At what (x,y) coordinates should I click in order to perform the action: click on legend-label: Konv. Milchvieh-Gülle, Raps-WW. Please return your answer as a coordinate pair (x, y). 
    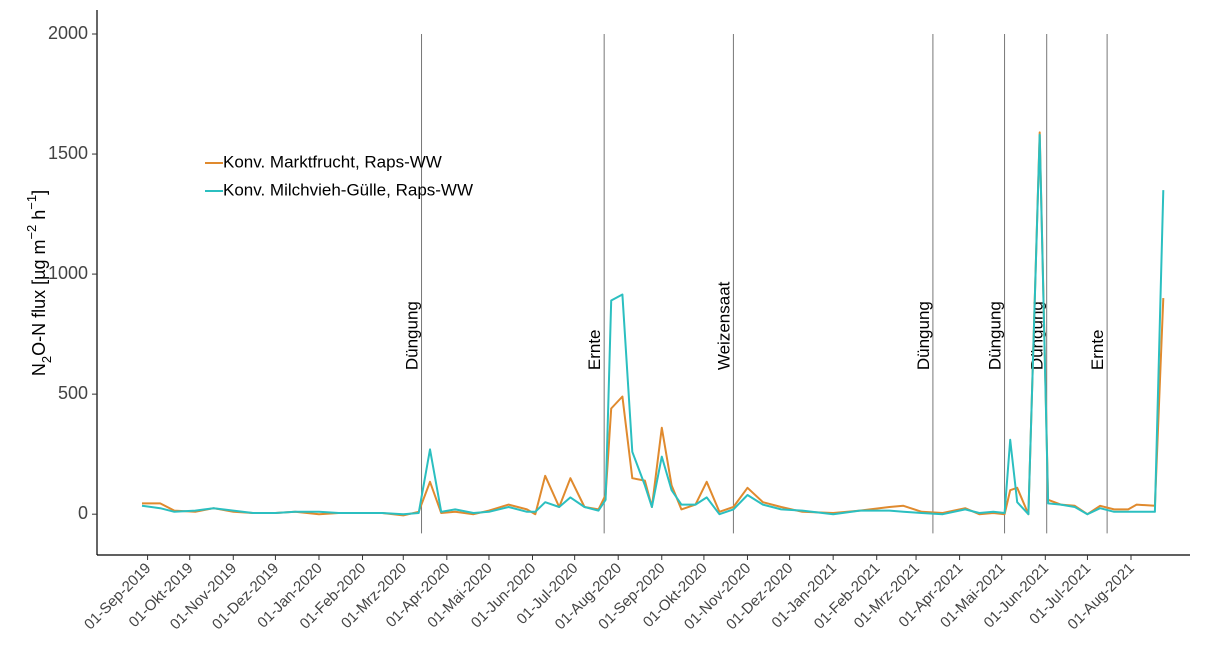
    Looking at the image, I should click on (348, 189).